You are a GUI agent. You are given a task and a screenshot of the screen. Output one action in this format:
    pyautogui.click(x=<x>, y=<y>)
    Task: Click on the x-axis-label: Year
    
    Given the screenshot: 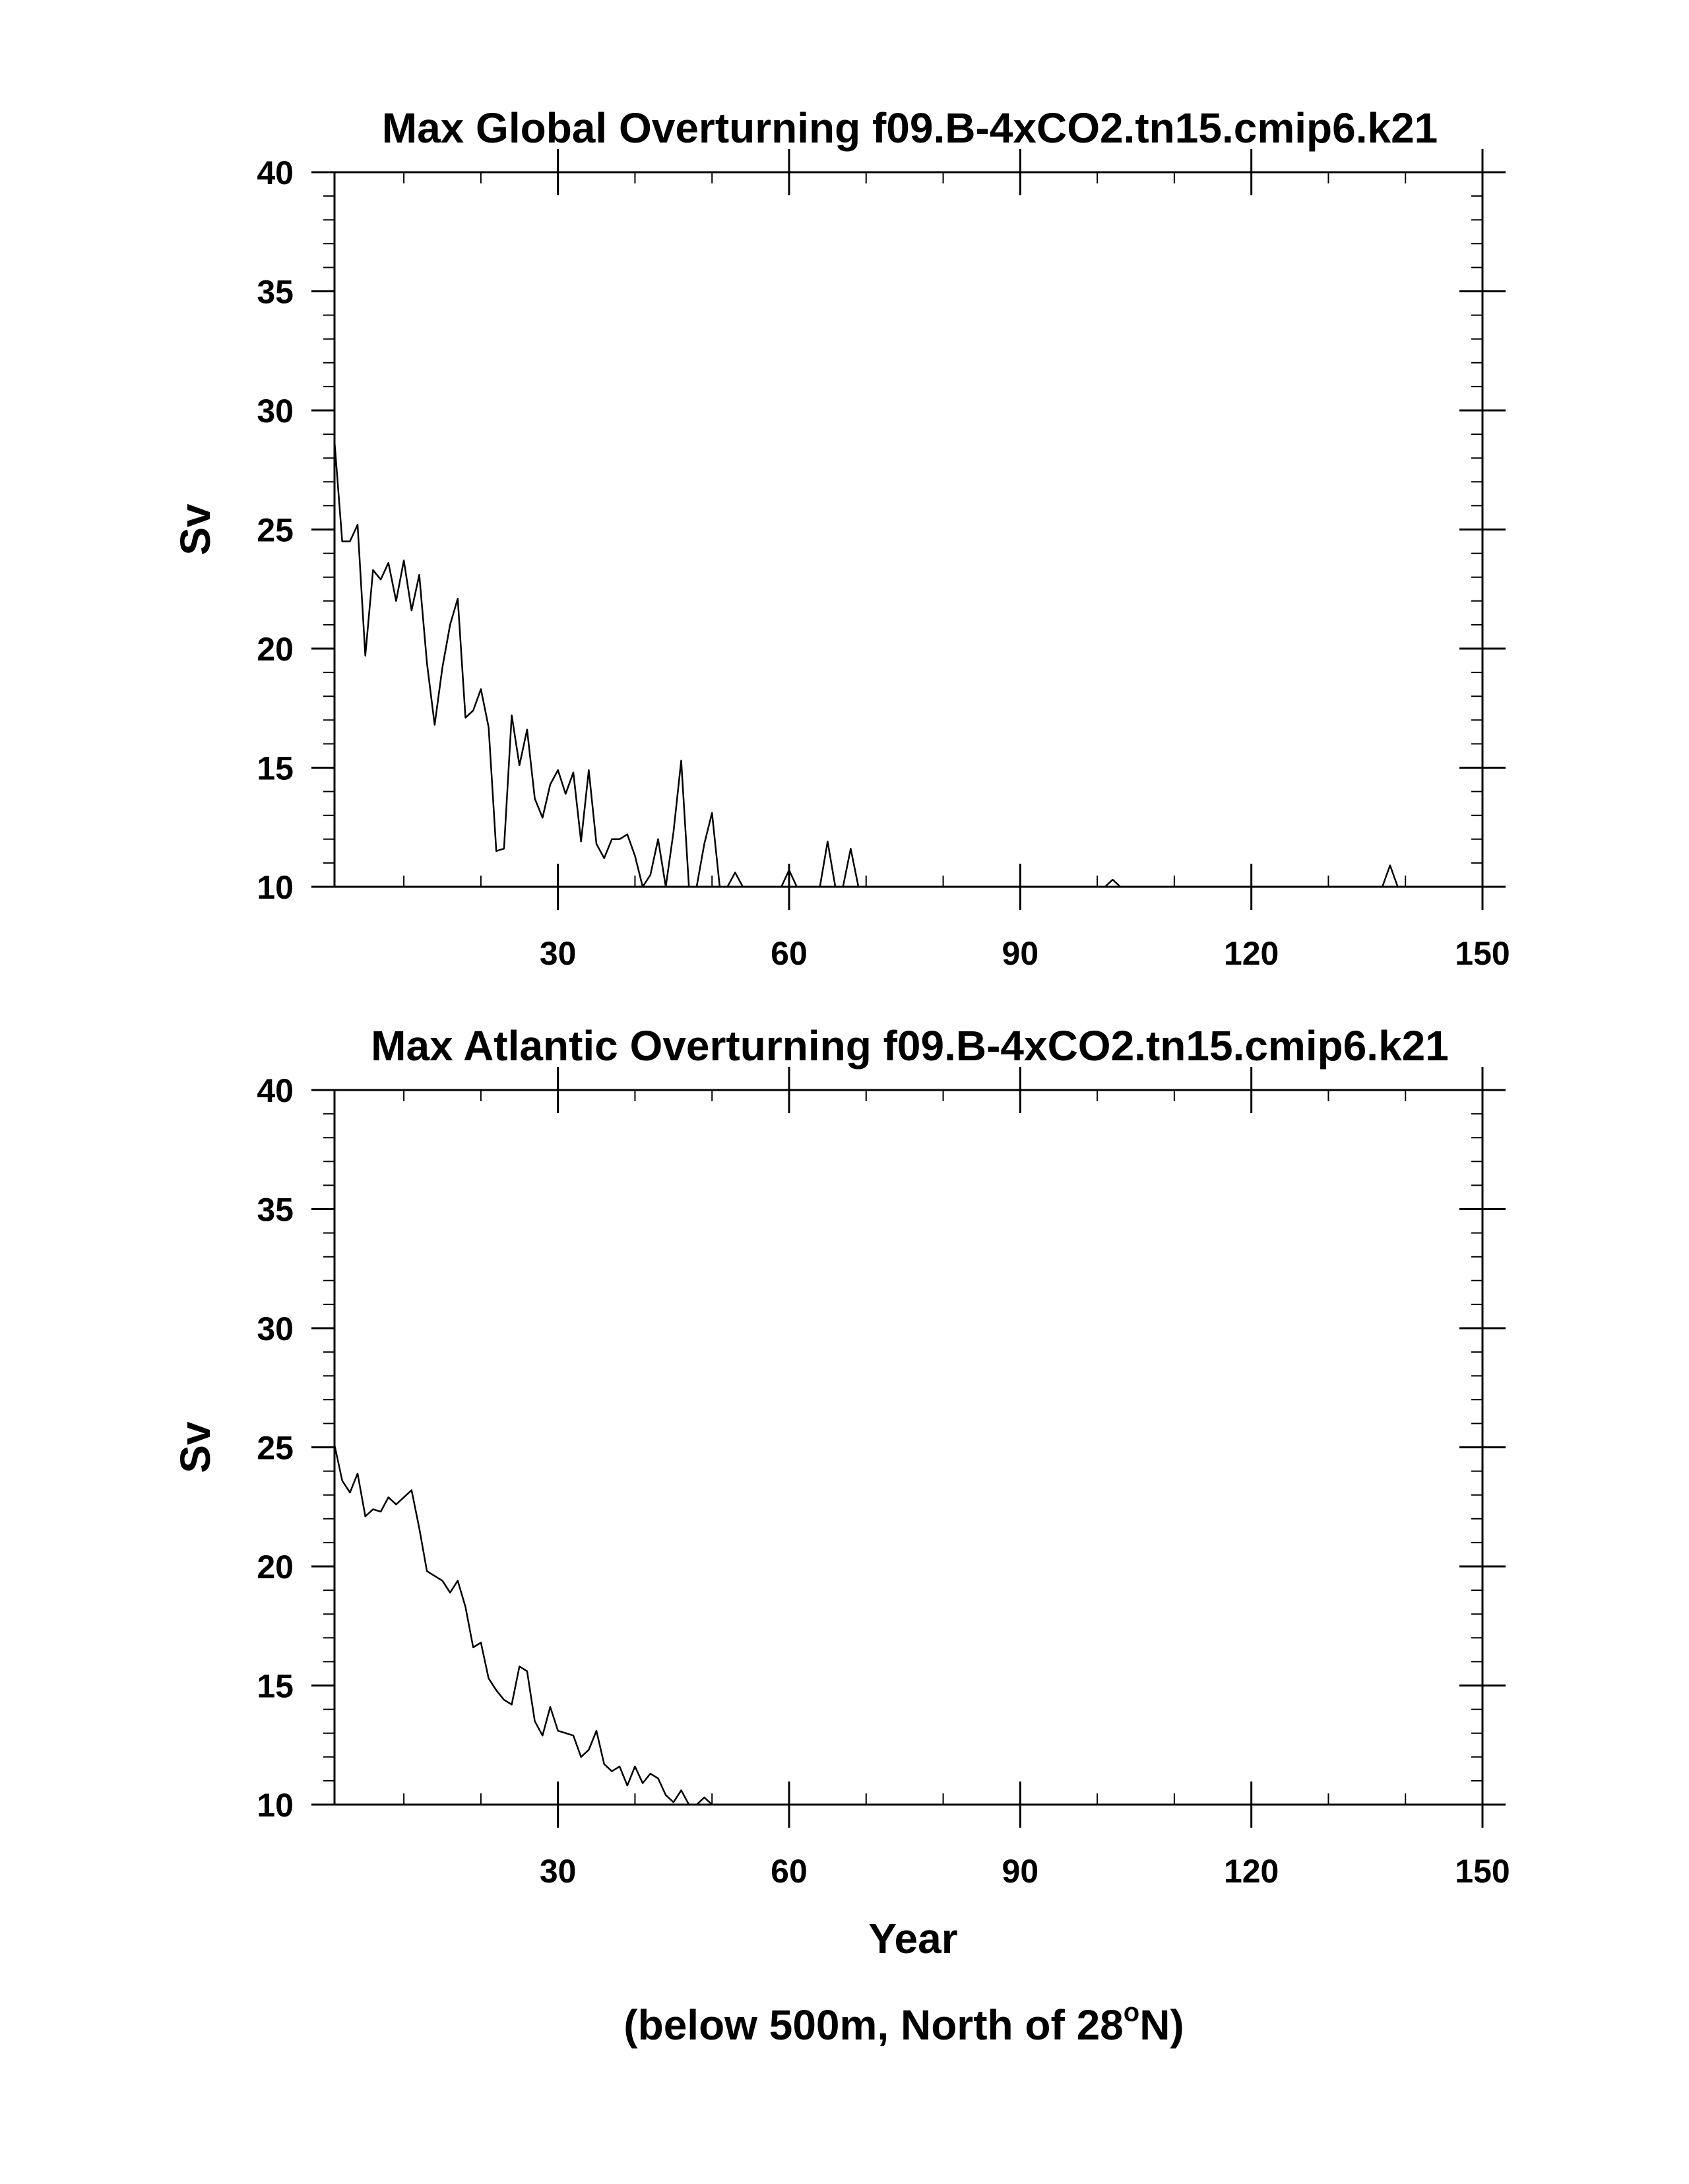 What is the action you would take?
    pyautogui.click(x=912, y=1938)
    